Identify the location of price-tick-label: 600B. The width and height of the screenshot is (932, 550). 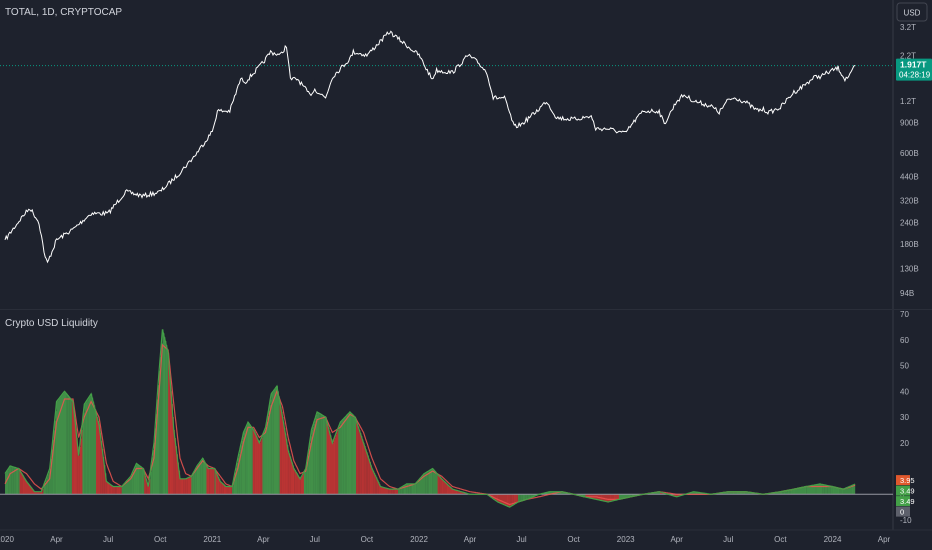
(909, 153).